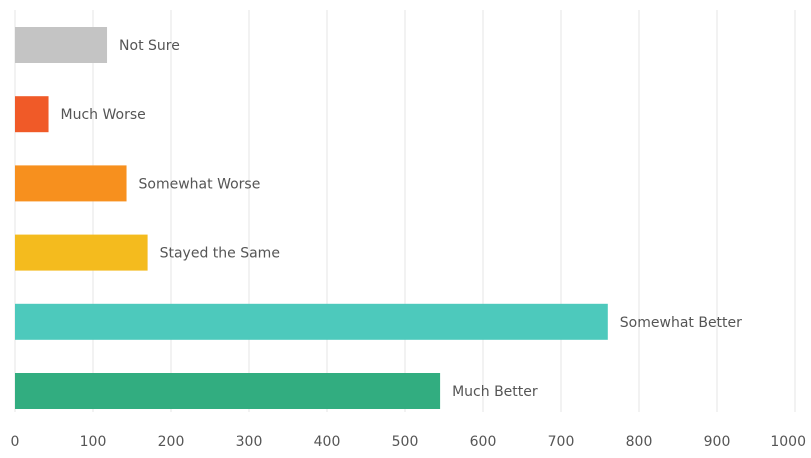  What do you see at coordinates (311, 321) in the screenshot?
I see `bar-somewhat-better` at bounding box center [311, 321].